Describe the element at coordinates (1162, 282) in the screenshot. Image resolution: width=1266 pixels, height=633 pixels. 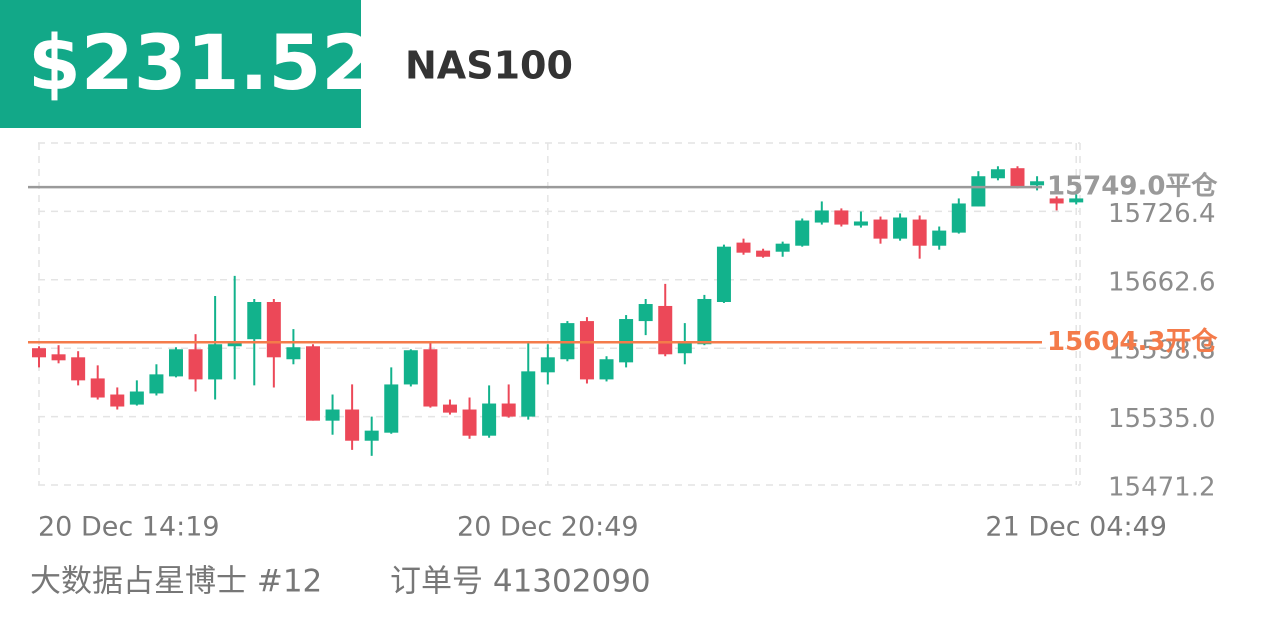
I see `y-tick-label: 15662.6` at that location.